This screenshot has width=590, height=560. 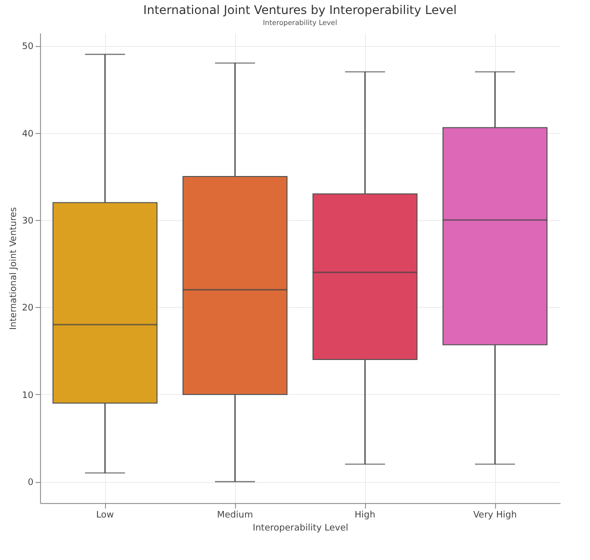 What do you see at coordinates (28, 395) in the screenshot?
I see `y-tick-label: 10` at bounding box center [28, 395].